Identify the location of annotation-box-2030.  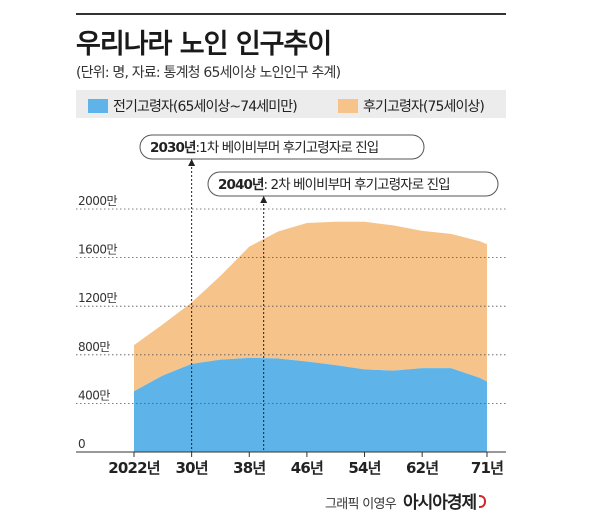
(282, 147).